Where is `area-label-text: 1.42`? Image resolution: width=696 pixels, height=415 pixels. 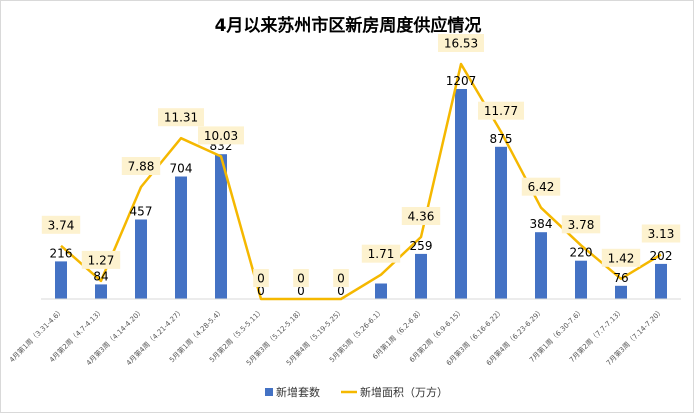
area-label-text: 1.42 is located at coordinates (621, 258).